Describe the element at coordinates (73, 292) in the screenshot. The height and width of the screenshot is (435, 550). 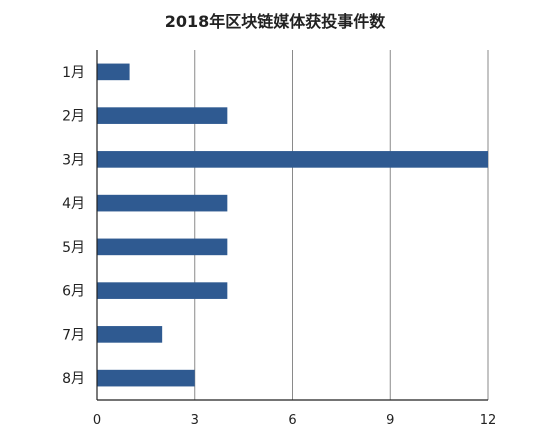
I see `y-category-label: 6月` at that location.